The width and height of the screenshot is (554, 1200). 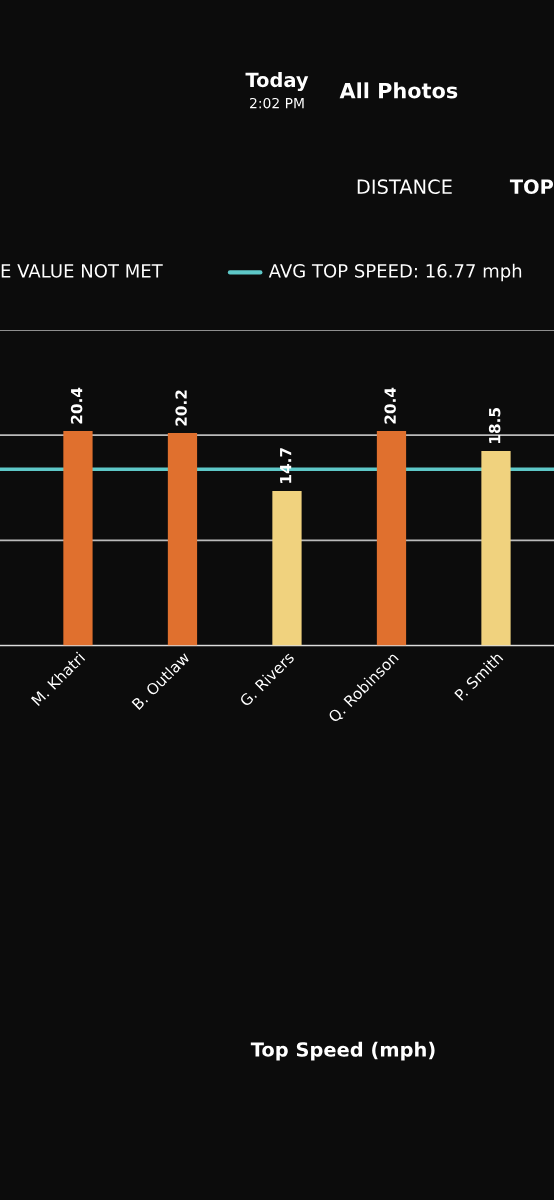 What do you see at coordinates (398, 90) in the screenshot?
I see `text: All Photos` at bounding box center [398, 90].